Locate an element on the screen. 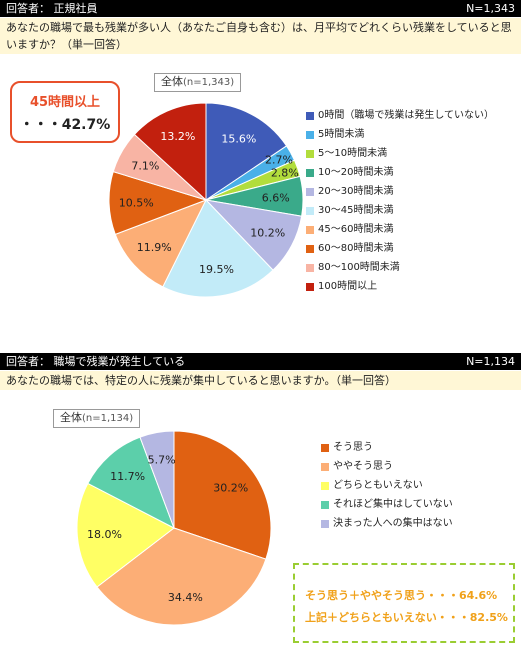  legend-item: 30～45時間未満 is located at coordinates (400, 214).